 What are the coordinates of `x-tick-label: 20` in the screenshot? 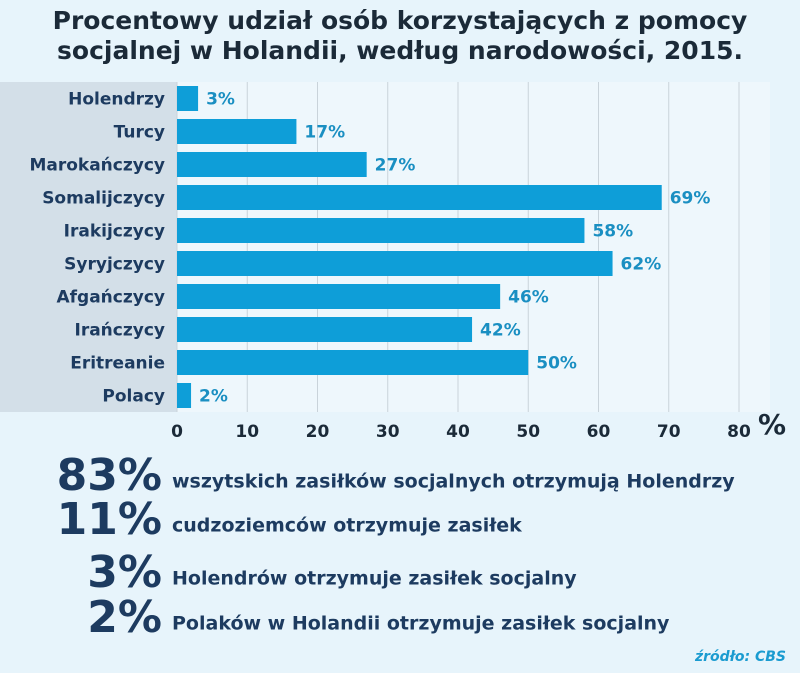 It's located at (318, 432).